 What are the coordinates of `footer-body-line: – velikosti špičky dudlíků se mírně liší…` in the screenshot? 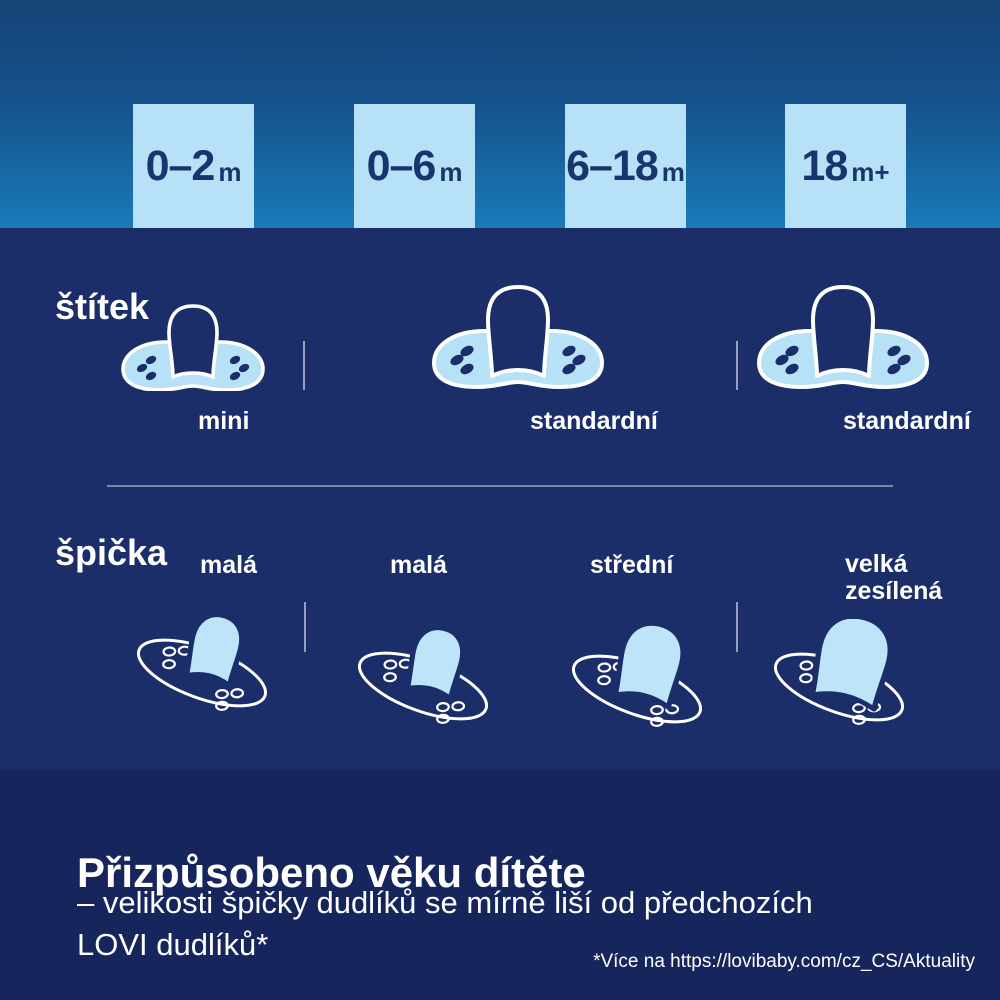 It's located at (445, 902).